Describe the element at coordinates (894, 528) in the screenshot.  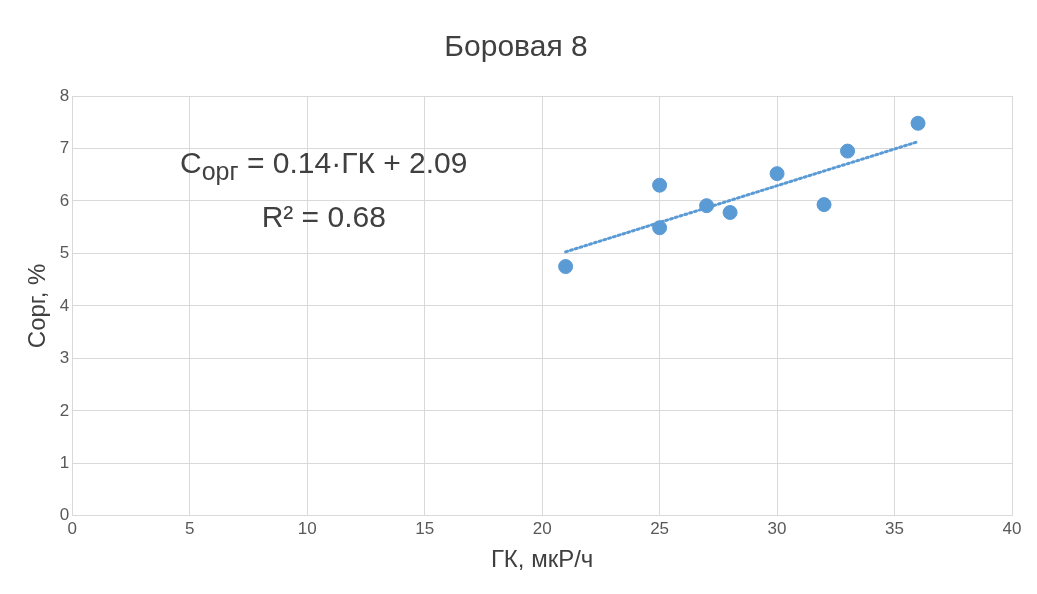
I see `x-tick-label: 35` at that location.